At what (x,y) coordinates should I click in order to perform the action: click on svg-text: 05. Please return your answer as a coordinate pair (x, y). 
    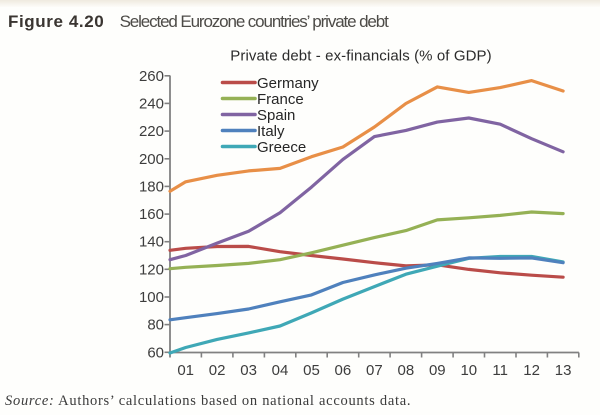
    Looking at the image, I should click on (311, 370).